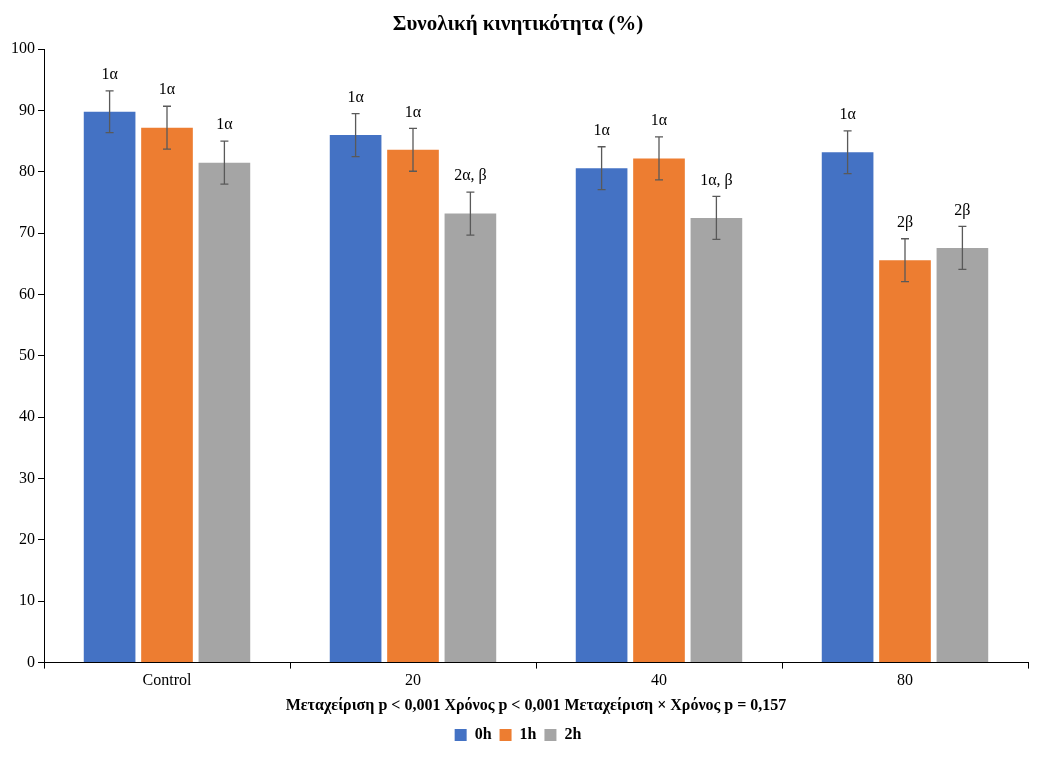 The image size is (1048, 763). I want to click on x-tick-label: Control, so click(167, 680).